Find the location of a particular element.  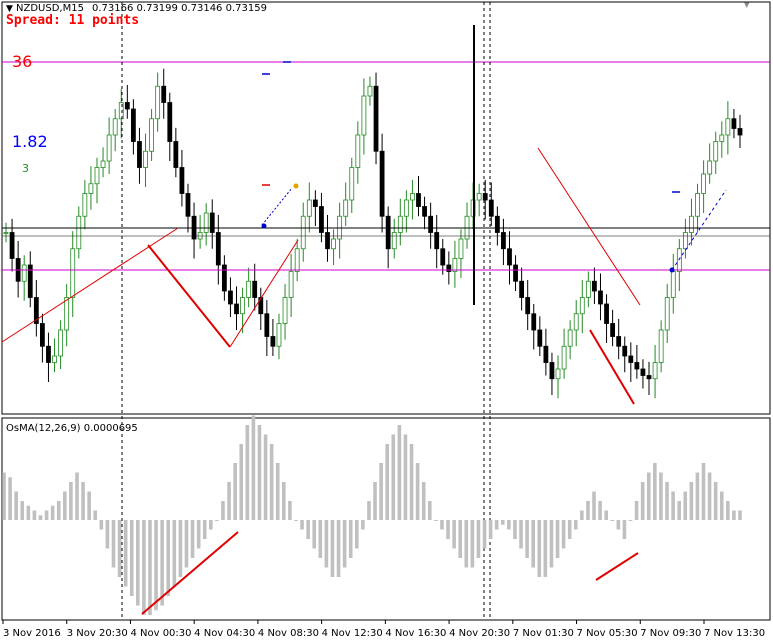

ohlc-label: 0.73166 0.73199 0.73146 0.73159 is located at coordinates (179, 8).